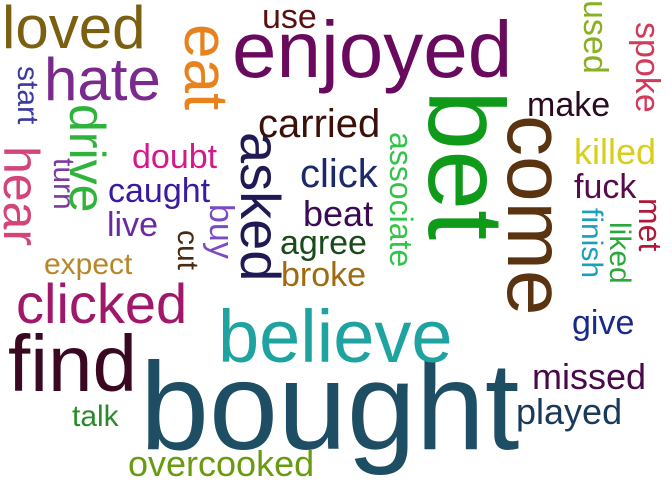 The height and width of the screenshot is (492, 672). I want to click on word-associate: associate, so click(401, 200).